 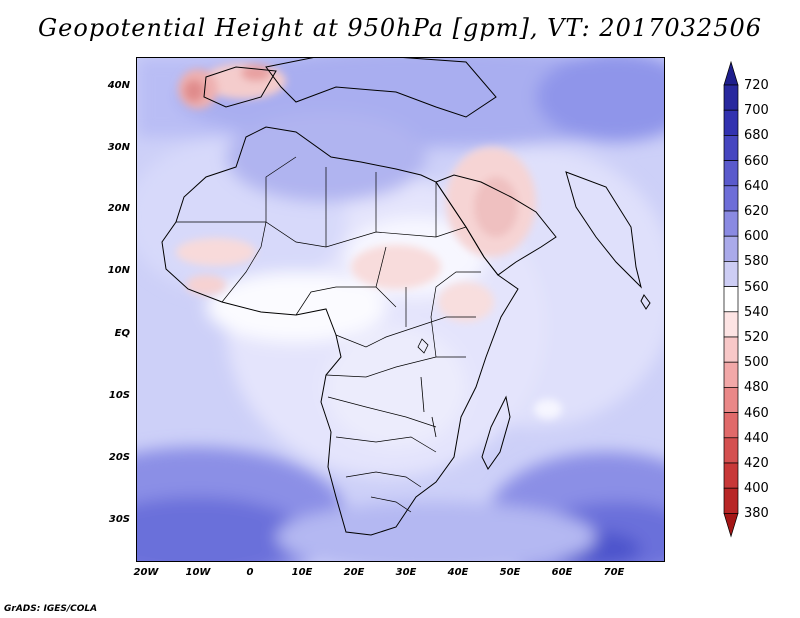 I want to click on grads-credit: GrADS: IGES/COLA, so click(x=51, y=609).